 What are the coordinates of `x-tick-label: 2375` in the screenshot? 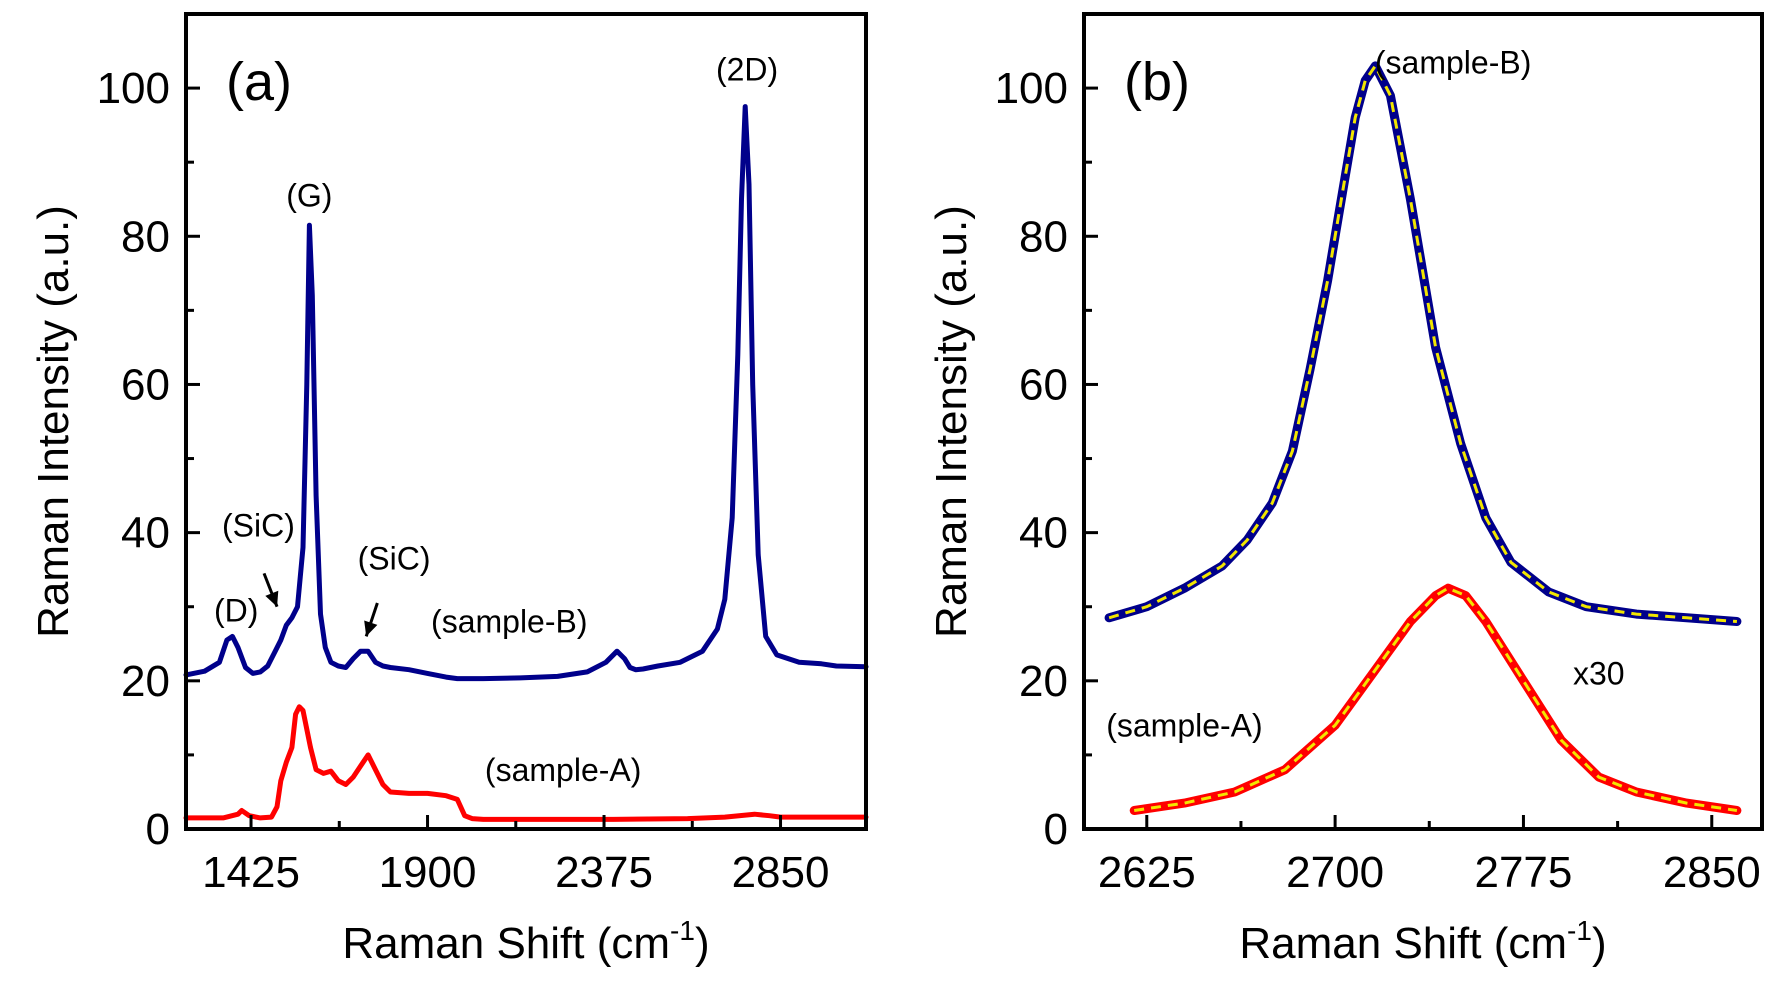 It's located at (604, 872).